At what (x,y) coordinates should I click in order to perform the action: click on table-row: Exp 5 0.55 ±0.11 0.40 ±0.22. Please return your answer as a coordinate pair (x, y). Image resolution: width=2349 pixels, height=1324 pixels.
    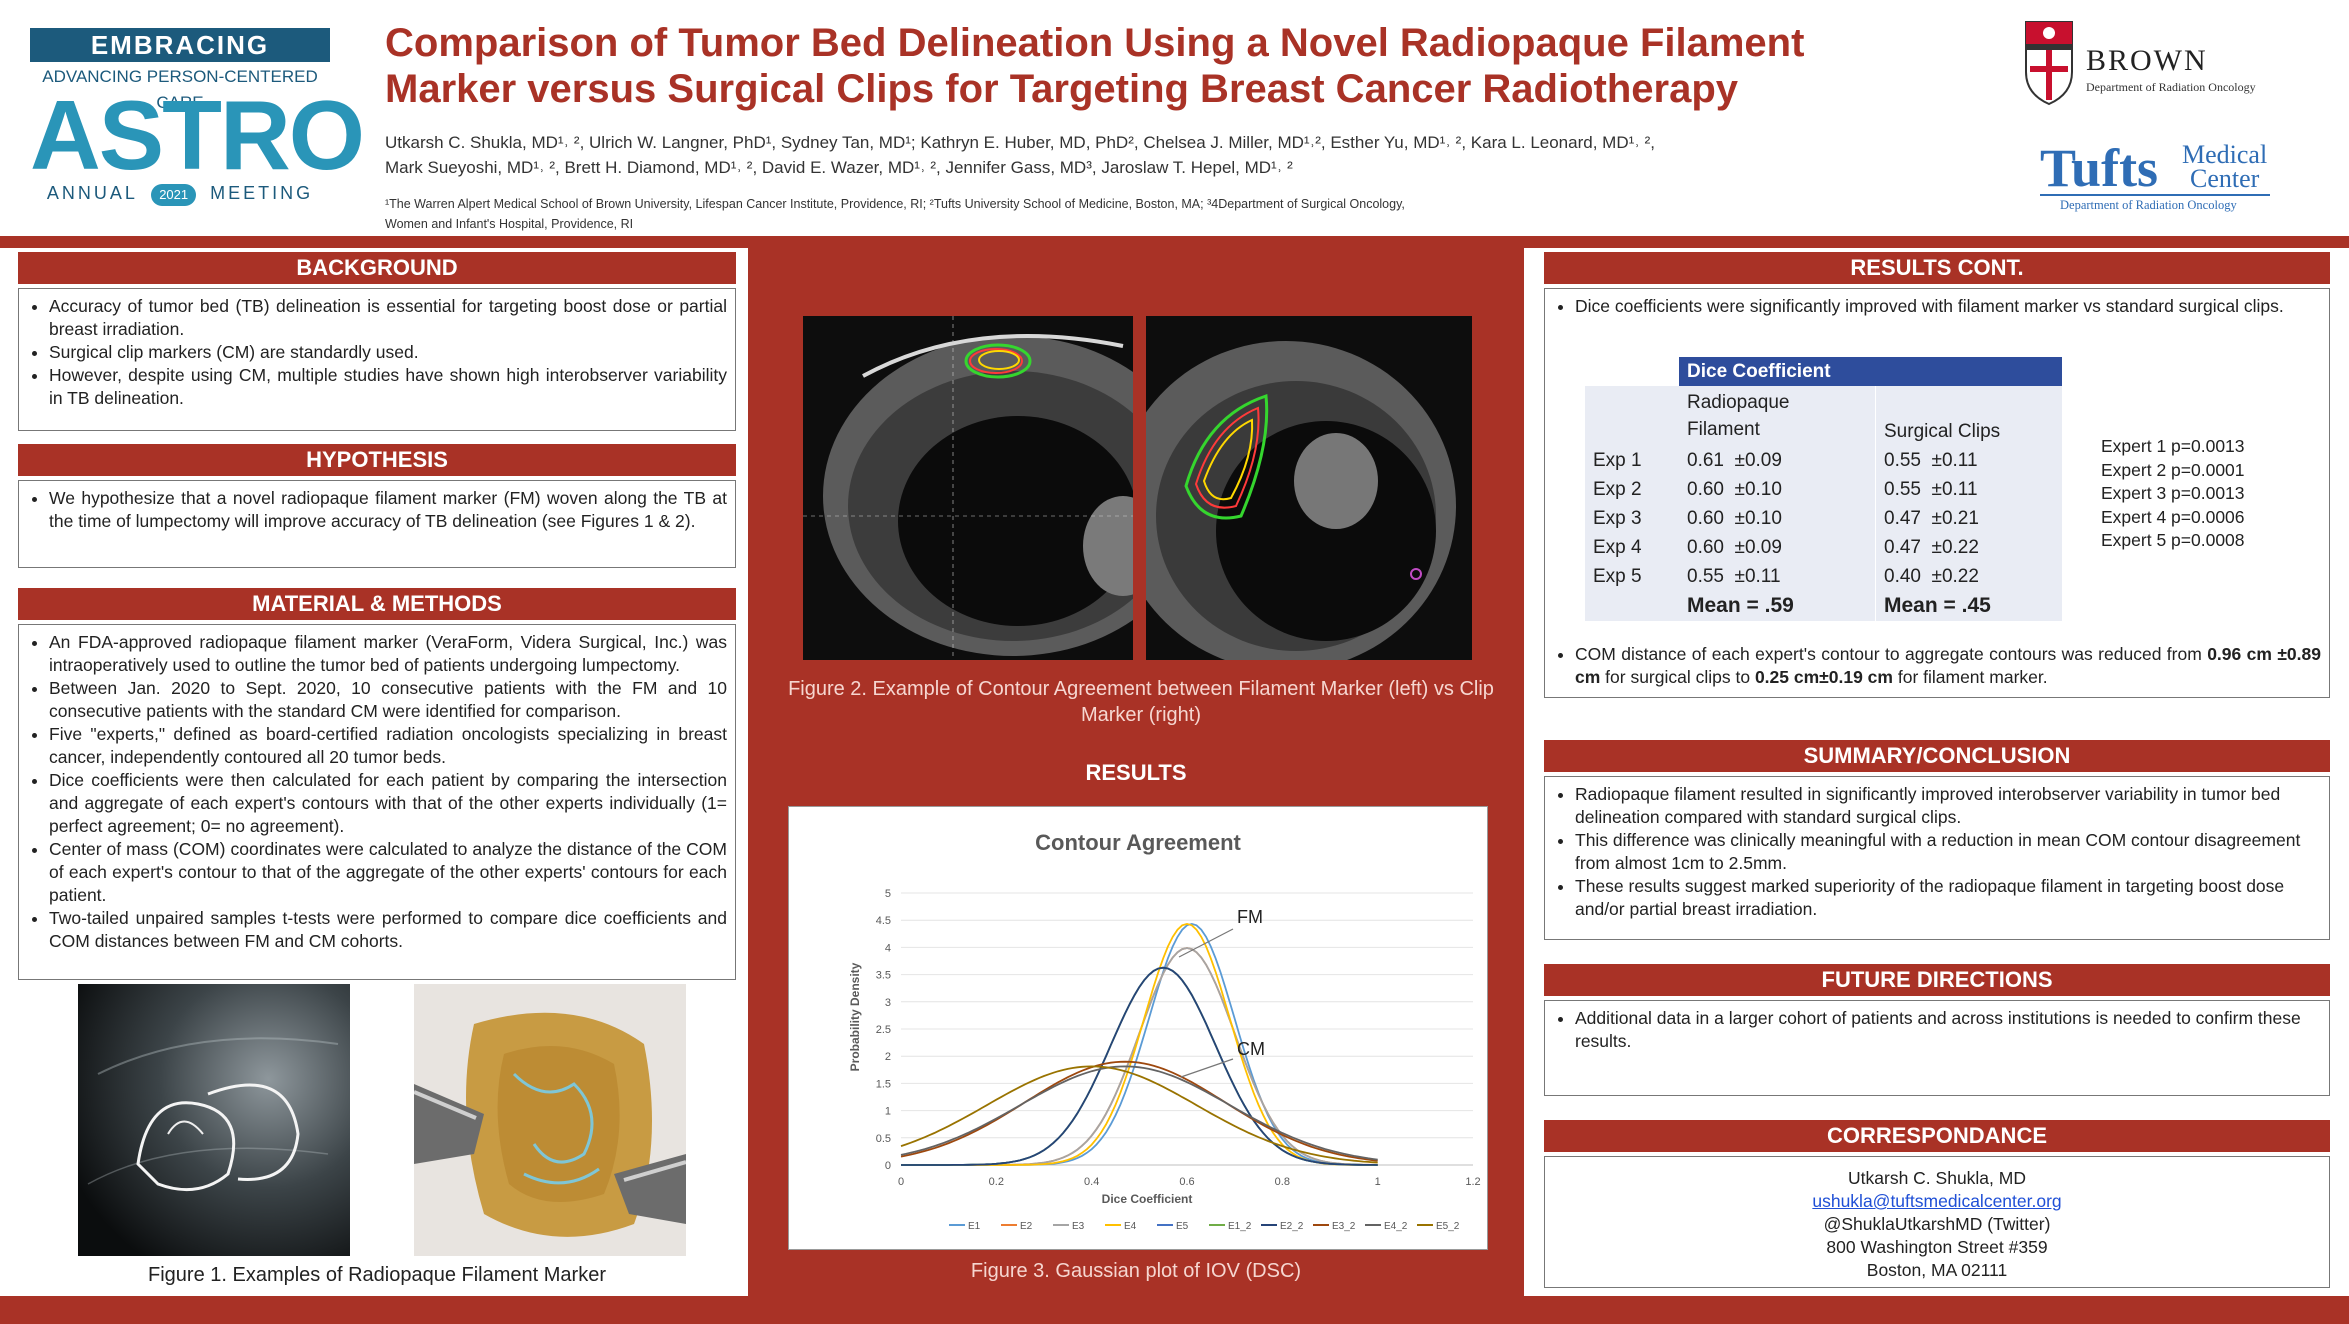
    Looking at the image, I should click on (1823, 576).